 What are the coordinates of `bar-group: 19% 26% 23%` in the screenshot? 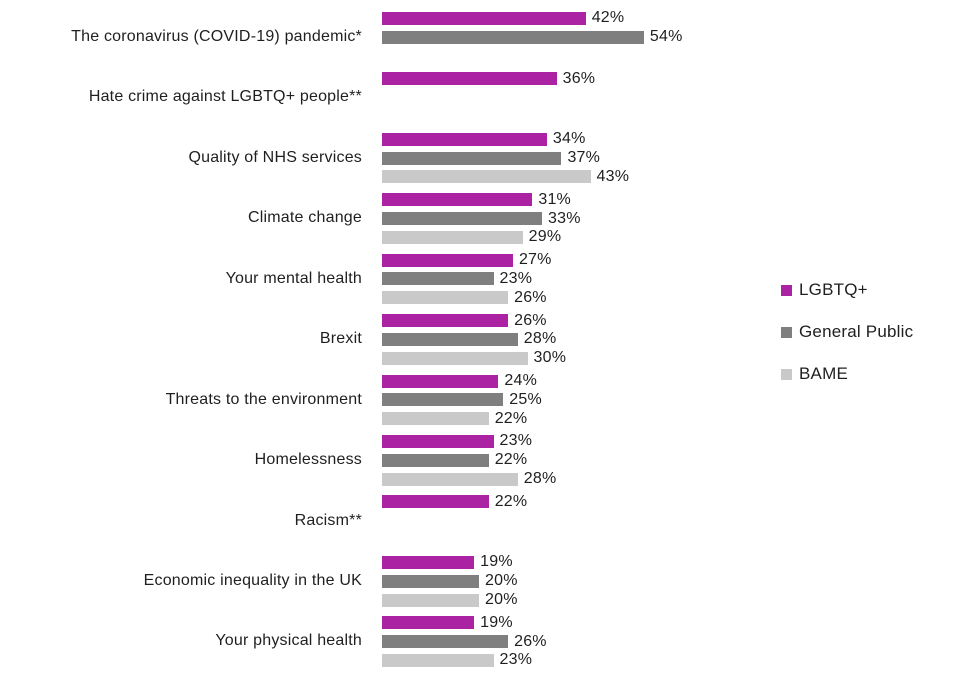 It's located at (464, 641).